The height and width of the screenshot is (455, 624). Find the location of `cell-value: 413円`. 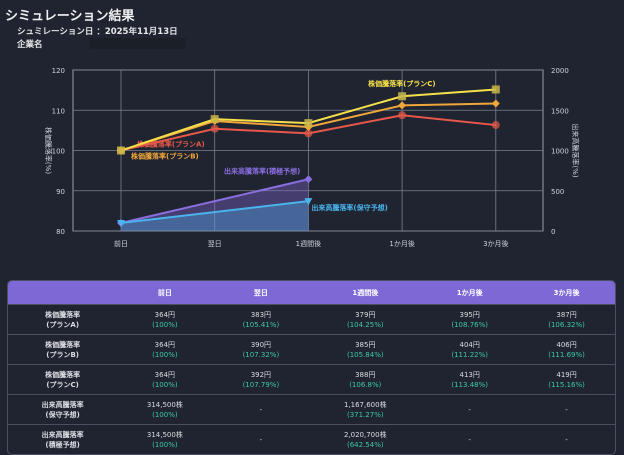

cell-value: 413円 is located at coordinates (469, 374).